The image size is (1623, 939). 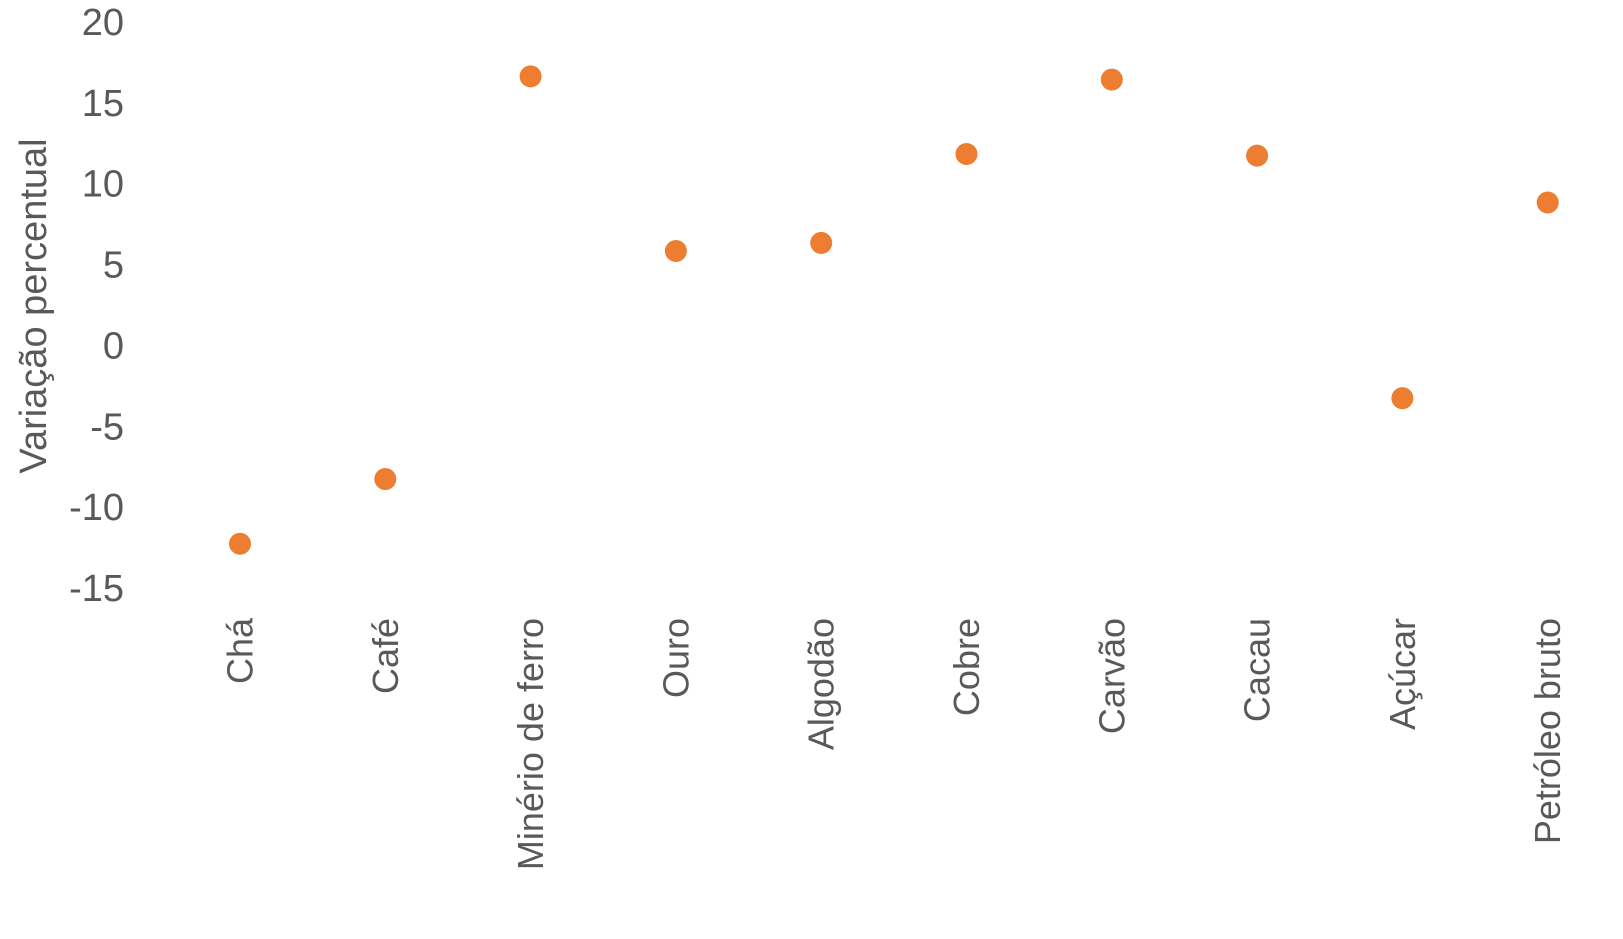 What do you see at coordinates (821, 684) in the screenshot?
I see `x-category-label: Algodão` at bounding box center [821, 684].